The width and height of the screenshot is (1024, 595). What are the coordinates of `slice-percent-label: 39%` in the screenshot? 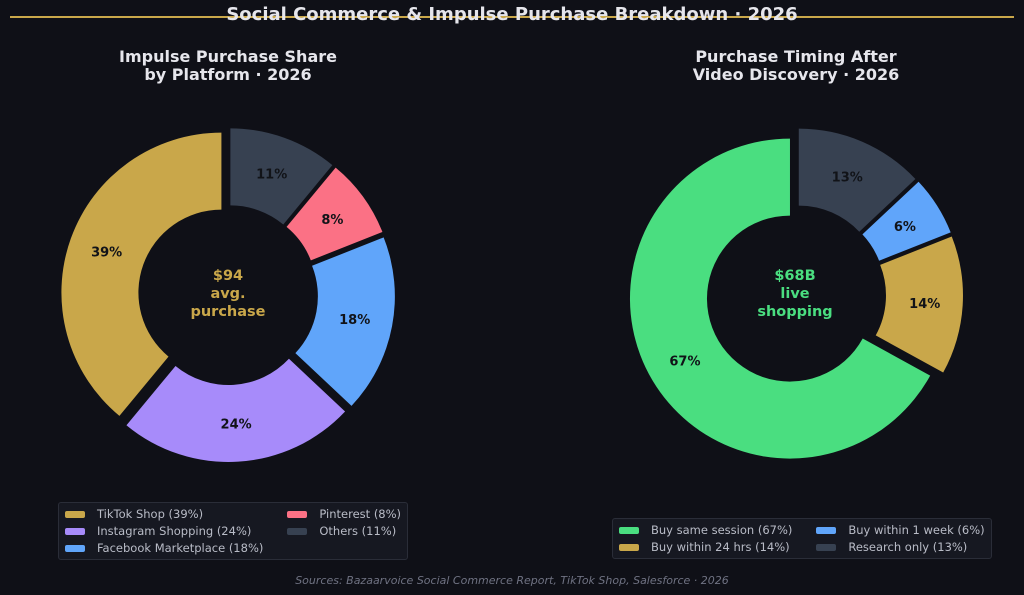 It's located at (106, 252).